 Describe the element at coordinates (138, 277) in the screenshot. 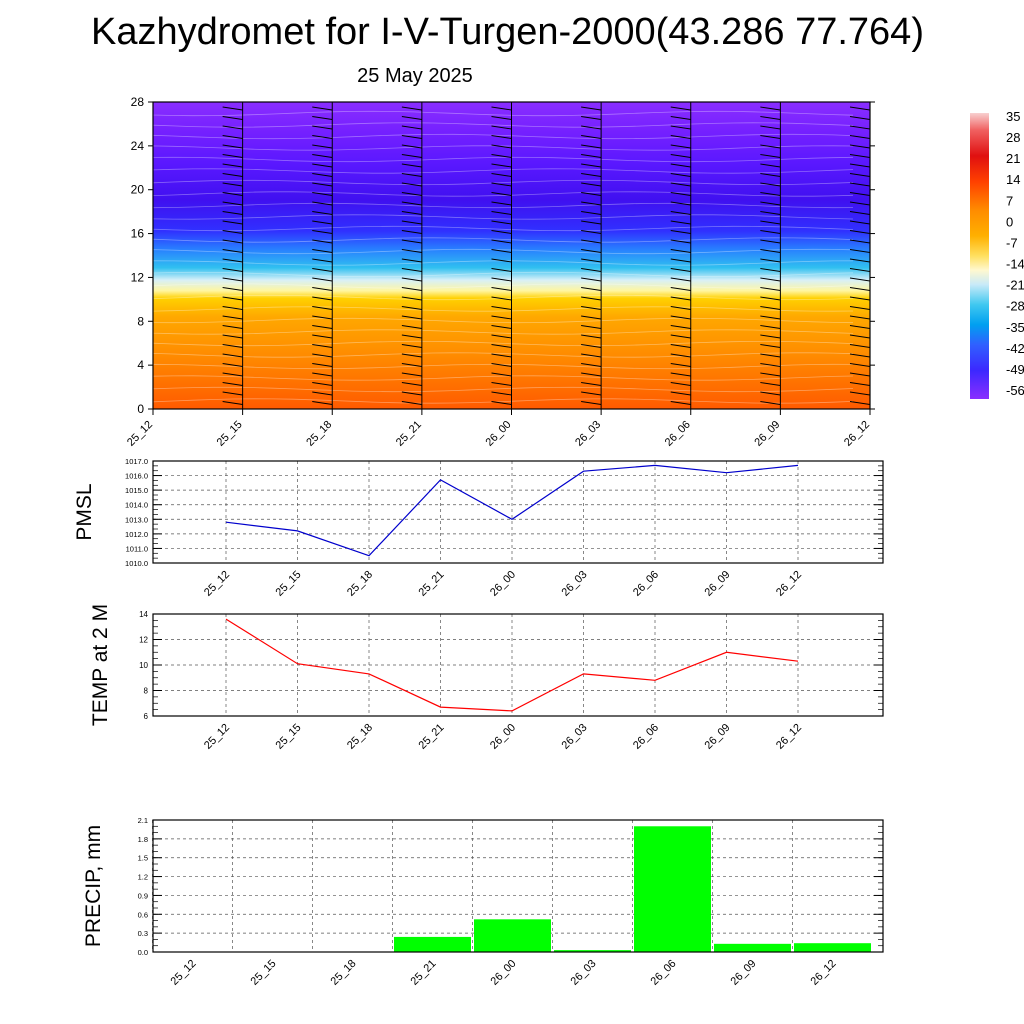

I see `y-tick-label: 12` at that location.